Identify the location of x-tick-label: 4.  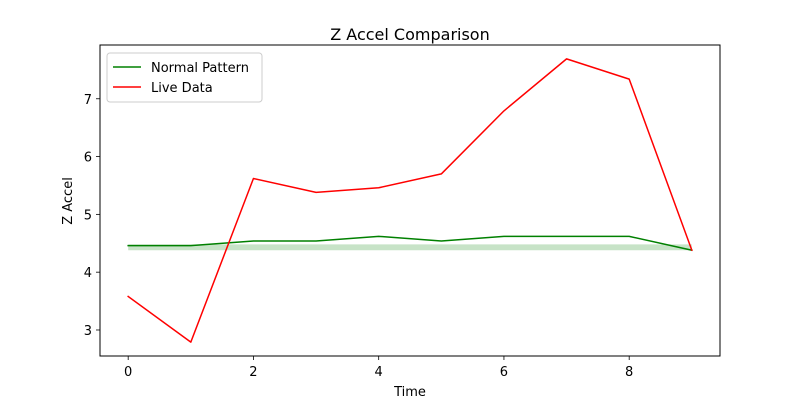
(379, 372).